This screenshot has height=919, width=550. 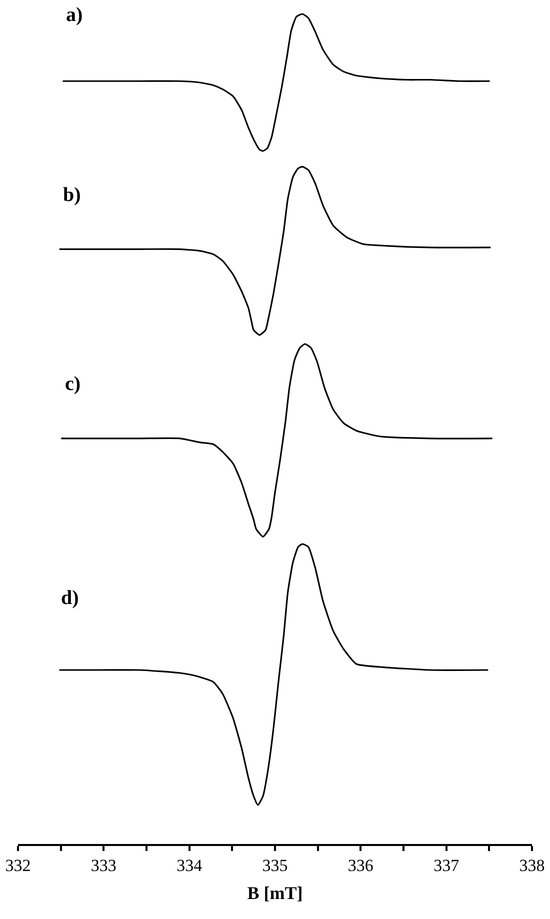 I want to click on text: b), so click(x=72, y=195).